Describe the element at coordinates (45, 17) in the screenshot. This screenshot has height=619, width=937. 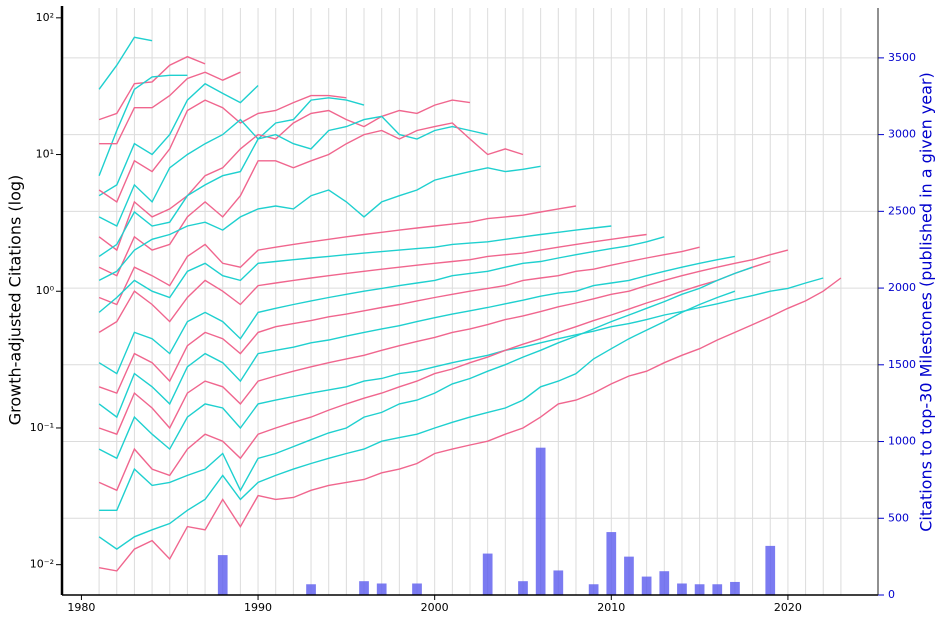
I see `y-tick-label: 10²` at that location.